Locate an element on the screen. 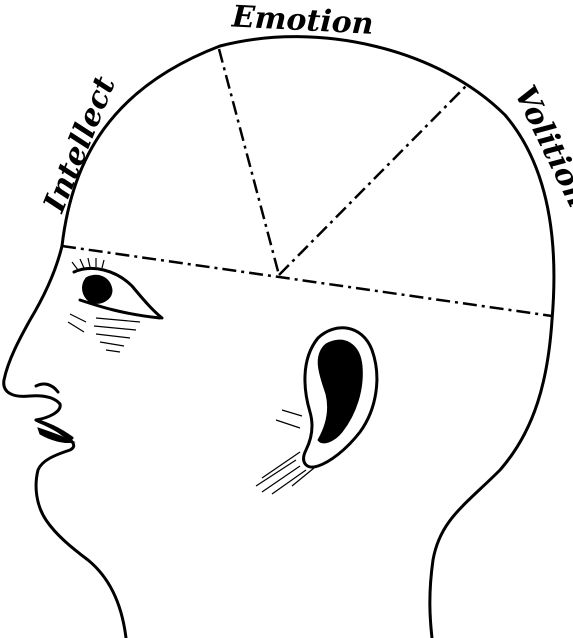  ear-inner-shadow is located at coordinates (340, 391).